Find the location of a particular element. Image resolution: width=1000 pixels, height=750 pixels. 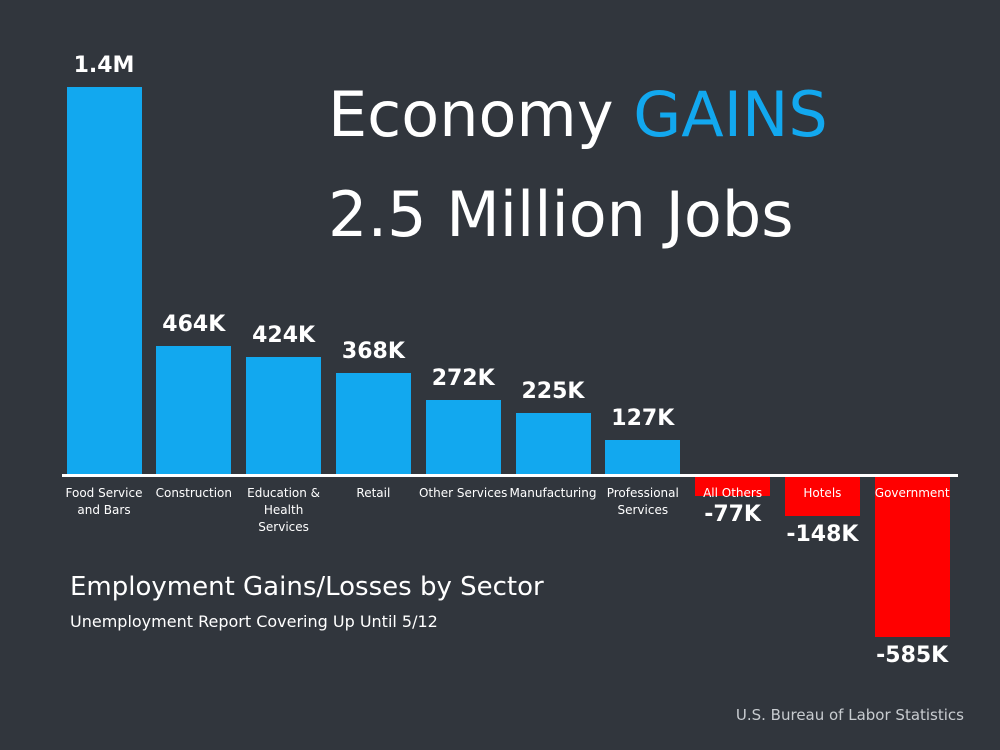

value-label: 1.4M is located at coordinates (104, 65).